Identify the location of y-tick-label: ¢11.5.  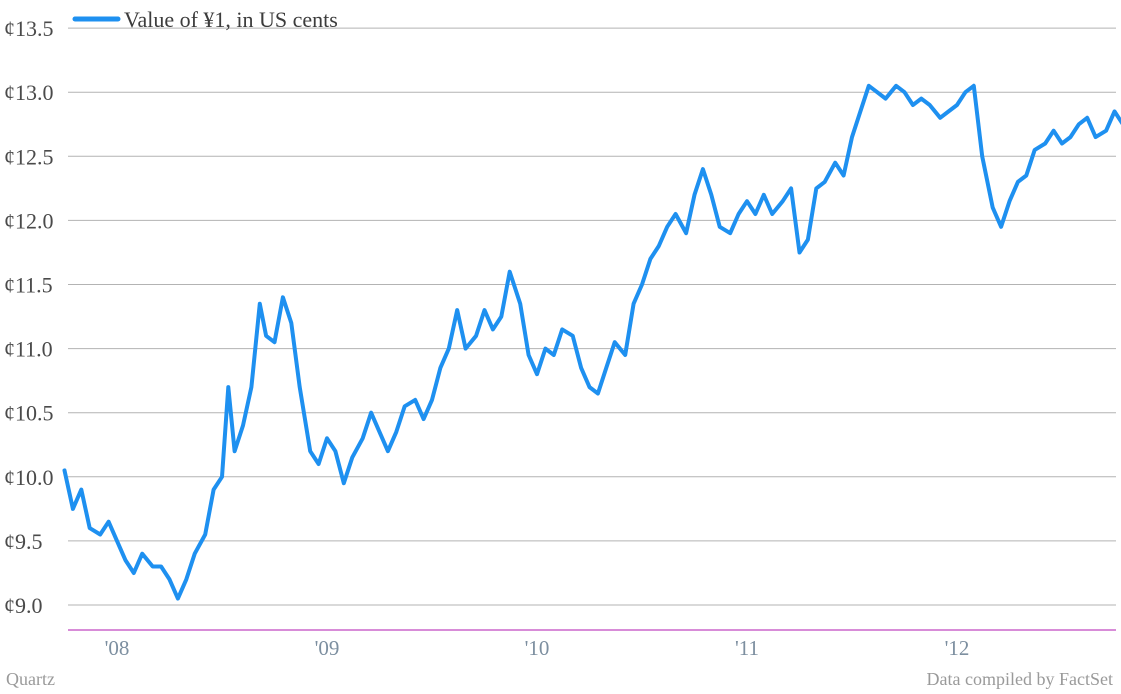
(28, 285).